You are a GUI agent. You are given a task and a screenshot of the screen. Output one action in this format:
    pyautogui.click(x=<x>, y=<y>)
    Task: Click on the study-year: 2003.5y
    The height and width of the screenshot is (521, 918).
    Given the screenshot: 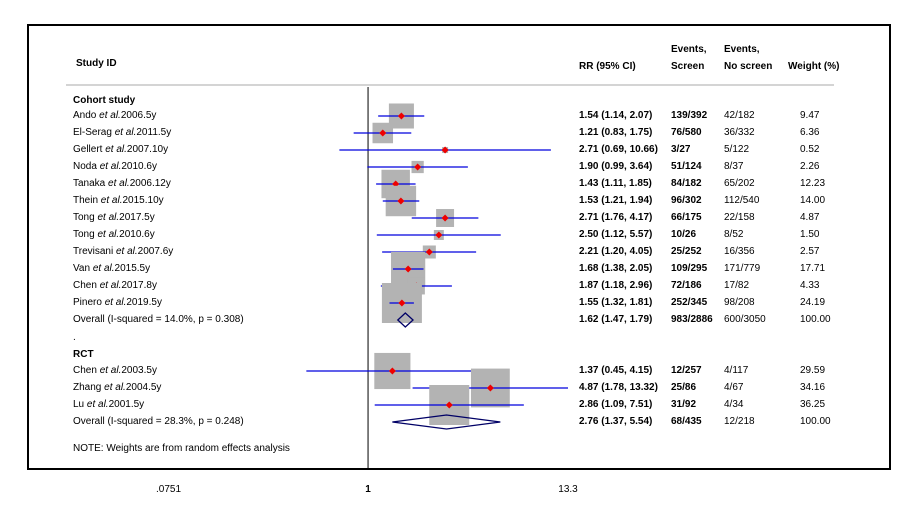 What is the action you would take?
    pyautogui.click(x=139, y=370)
    